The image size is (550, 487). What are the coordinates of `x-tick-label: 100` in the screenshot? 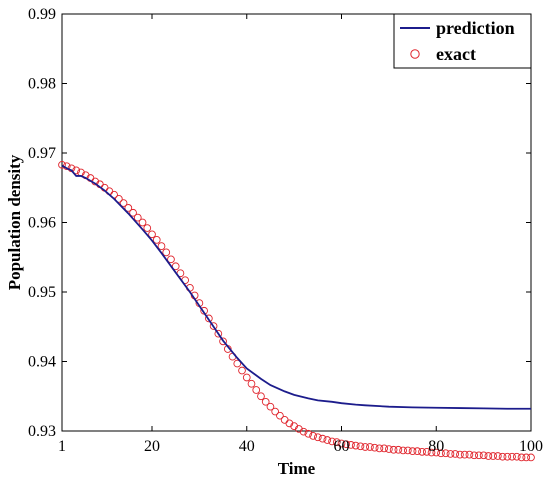 It's located at (531, 446).